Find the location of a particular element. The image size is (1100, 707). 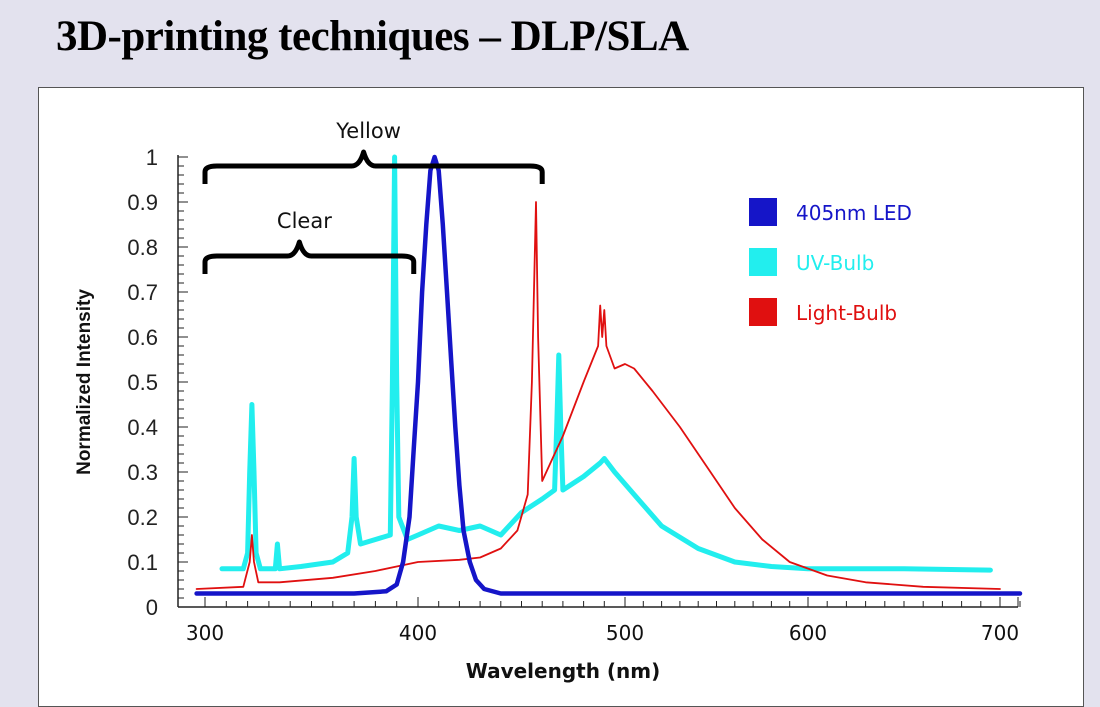

y-tick-label: 0.4 is located at coordinates (142, 427).